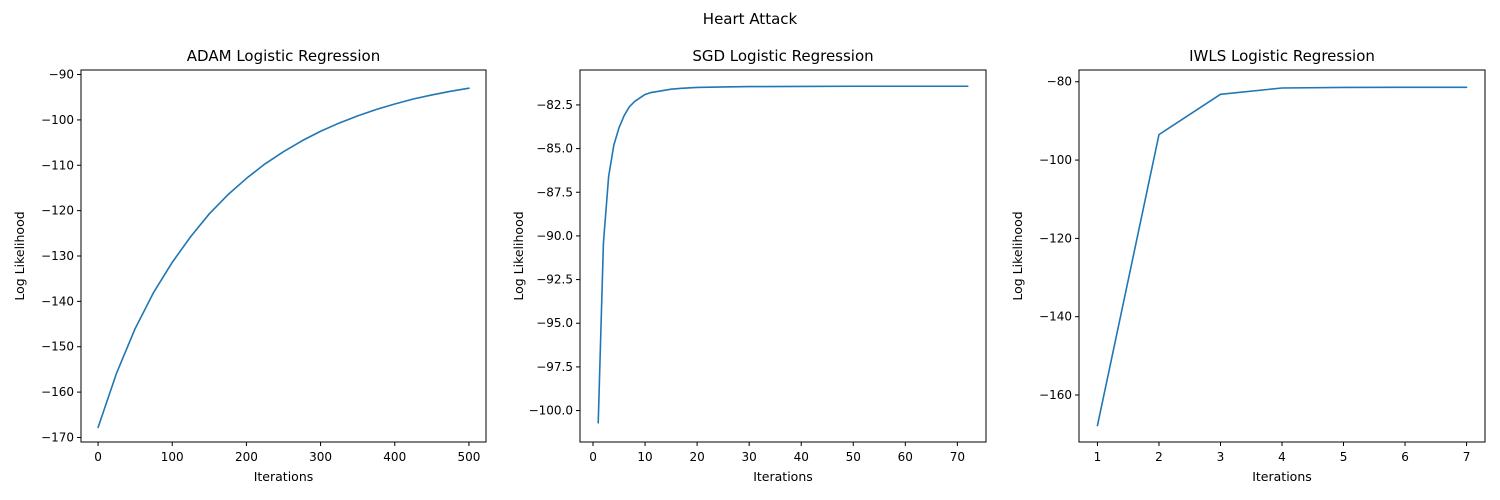 This screenshot has height=500, width=1500. Describe the element at coordinates (644, 457) in the screenshot. I see `x-tick-label: 10` at that location.